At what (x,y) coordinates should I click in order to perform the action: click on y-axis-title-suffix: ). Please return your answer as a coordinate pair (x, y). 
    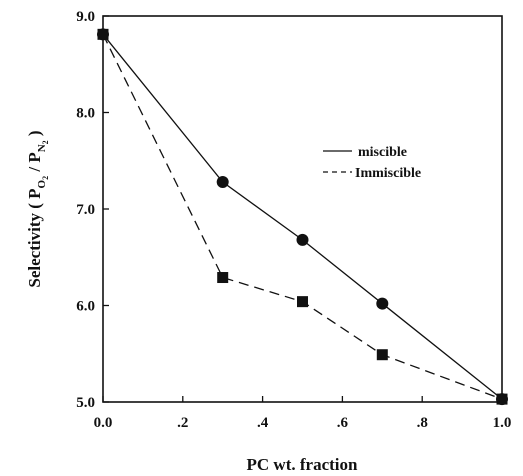
    Looking at the image, I should click on (34, 135).